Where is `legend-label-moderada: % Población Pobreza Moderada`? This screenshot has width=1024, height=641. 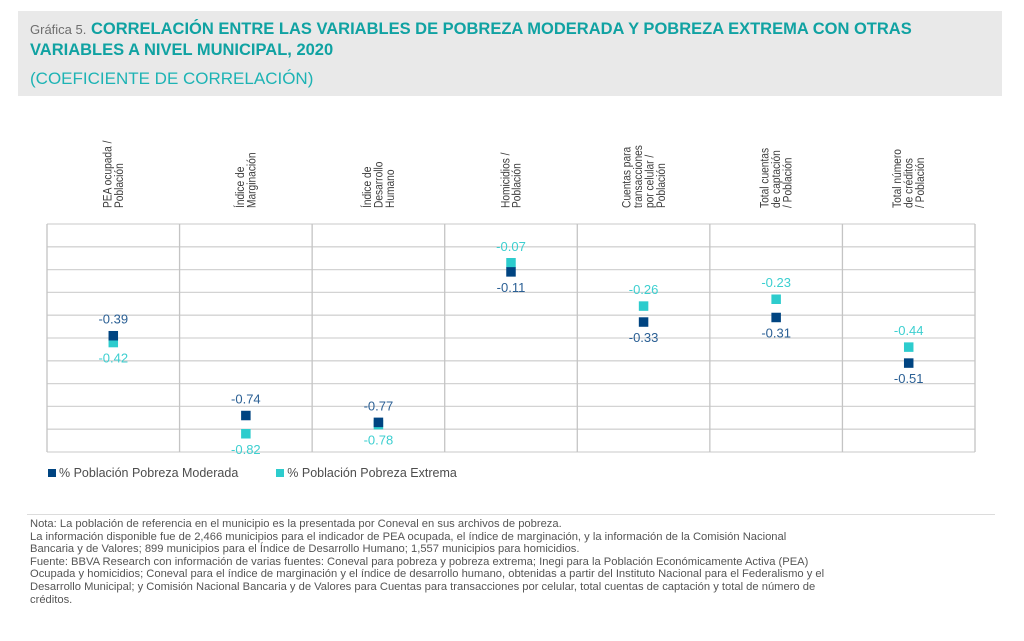 legend-label-moderada: % Población Pobreza Moderada is located at coordinates (149, 473).